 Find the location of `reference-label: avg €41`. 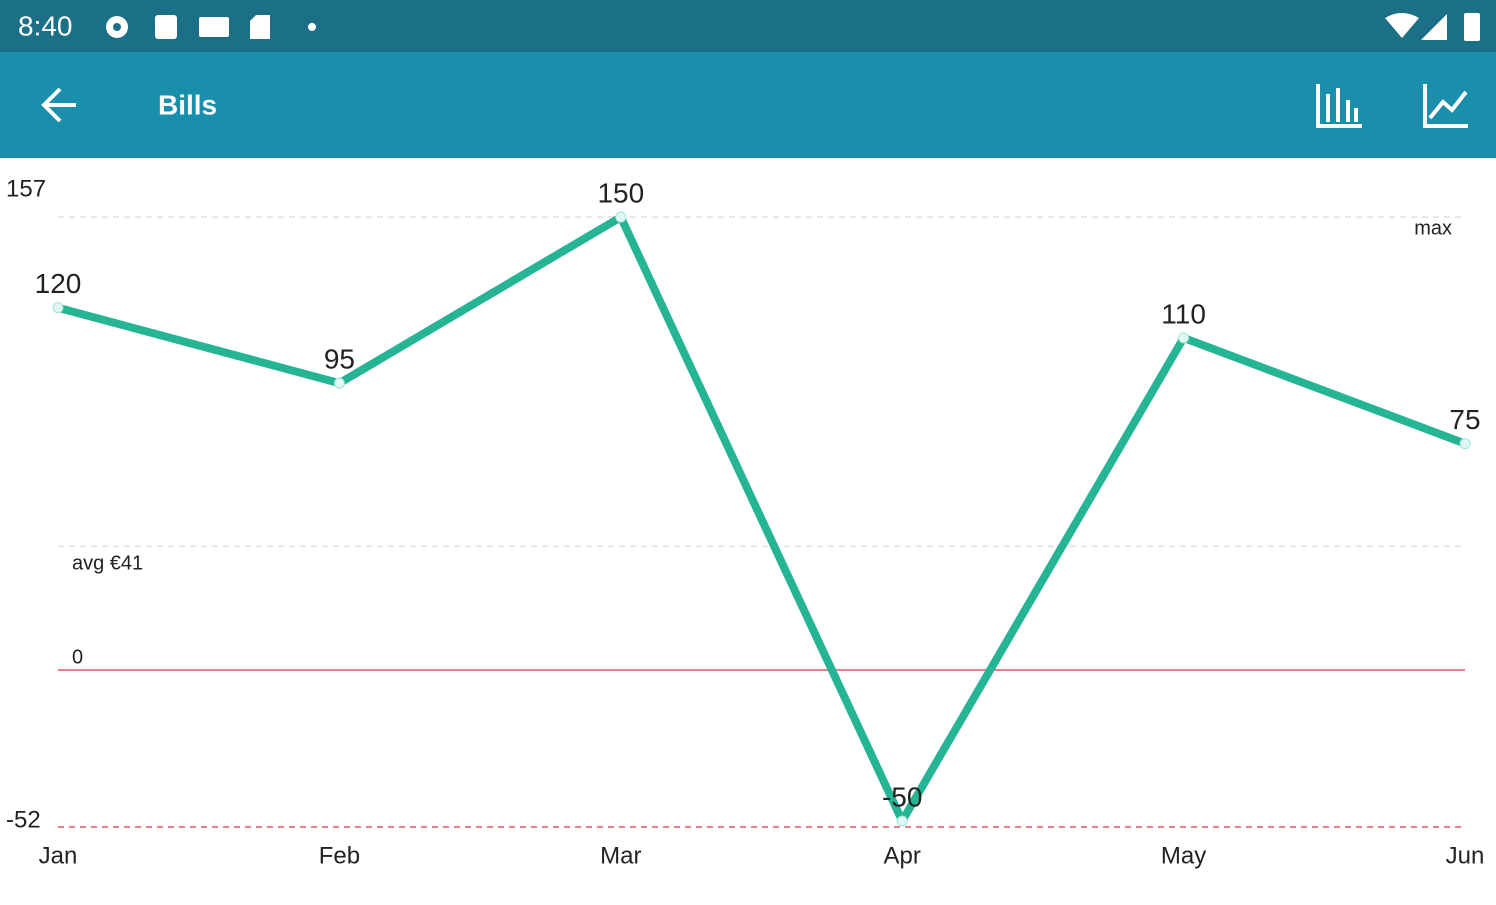

reference-label: avg €41 is located at coordinates (107, 564).